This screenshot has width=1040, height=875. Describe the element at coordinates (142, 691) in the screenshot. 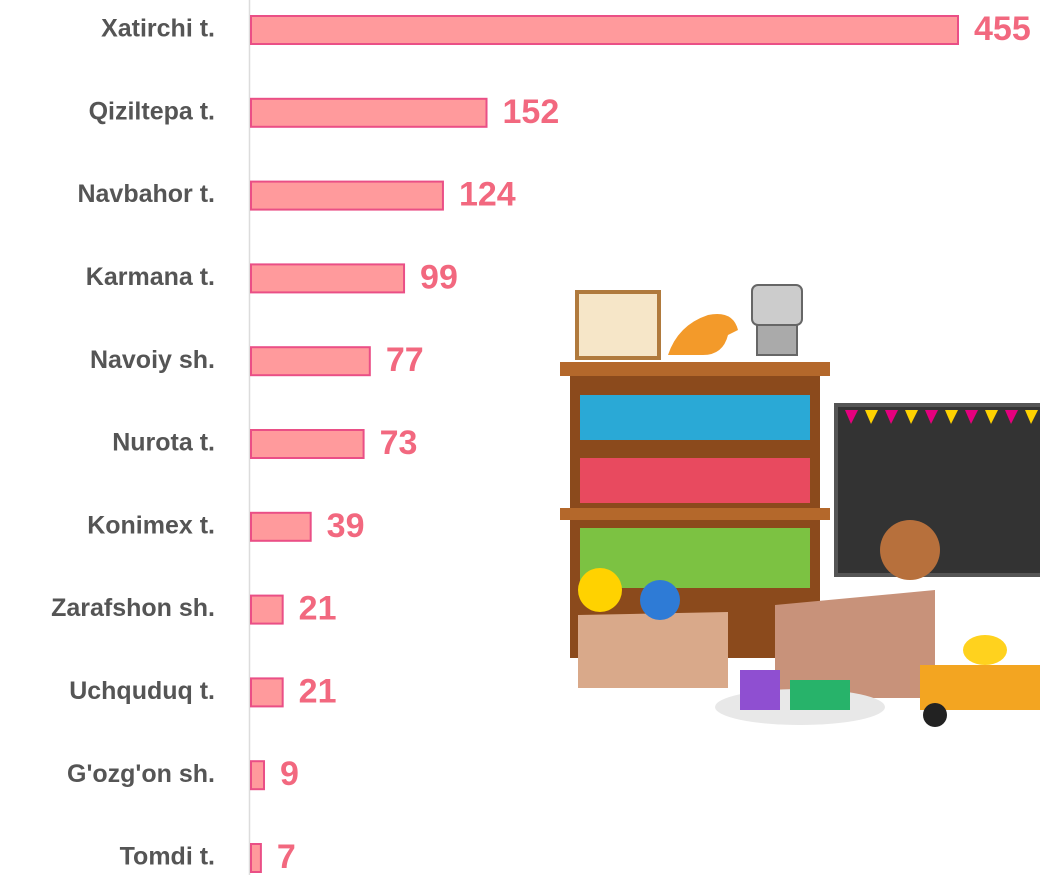

I see `category-label: Uchquduq t.` at that location.